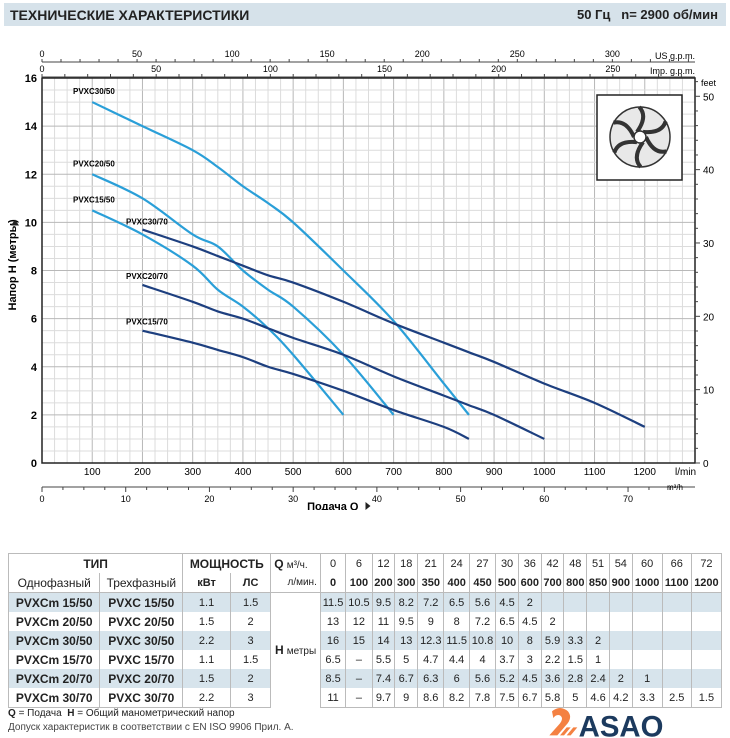 This screenshot has width=730, height=738. What do you see at coordinates (482, 640) in the screenshot?
I see `head-value: 10.8` at bounding box center [482, 640].